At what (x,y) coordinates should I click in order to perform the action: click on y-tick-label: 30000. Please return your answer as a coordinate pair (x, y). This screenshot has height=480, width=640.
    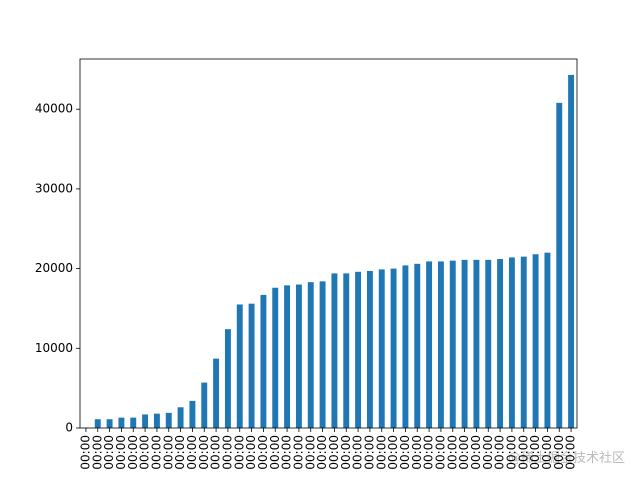
    Looking at the image, I should click on (54, 188).